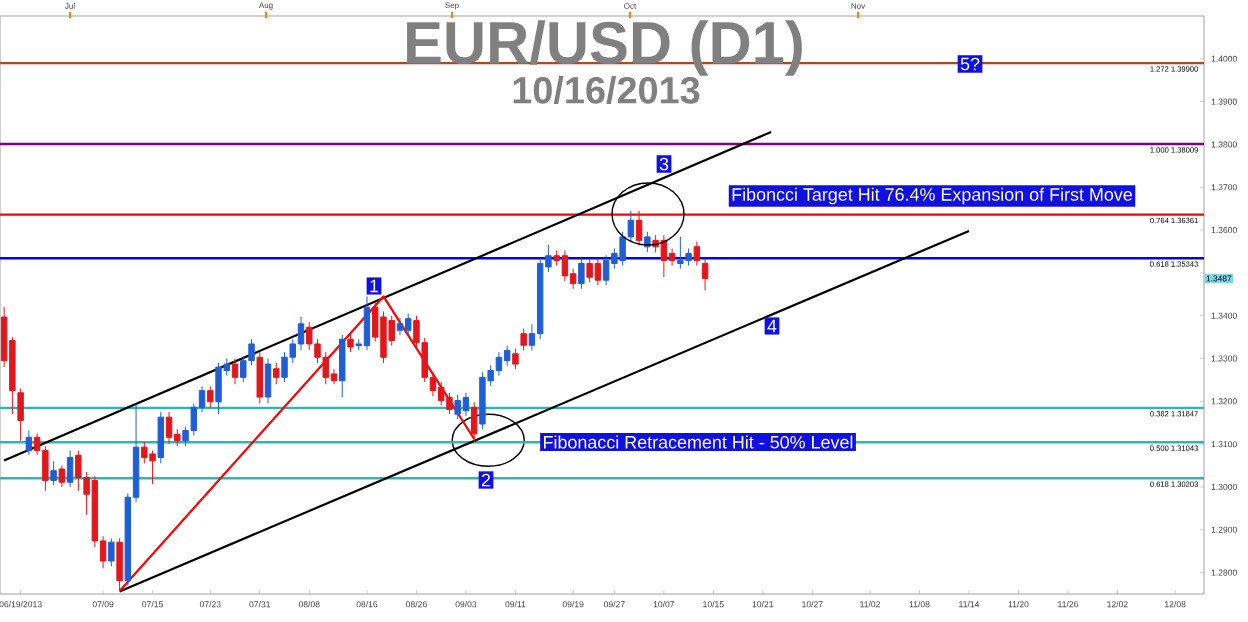  I want to click on annotation: 5?, so click(970, 64).